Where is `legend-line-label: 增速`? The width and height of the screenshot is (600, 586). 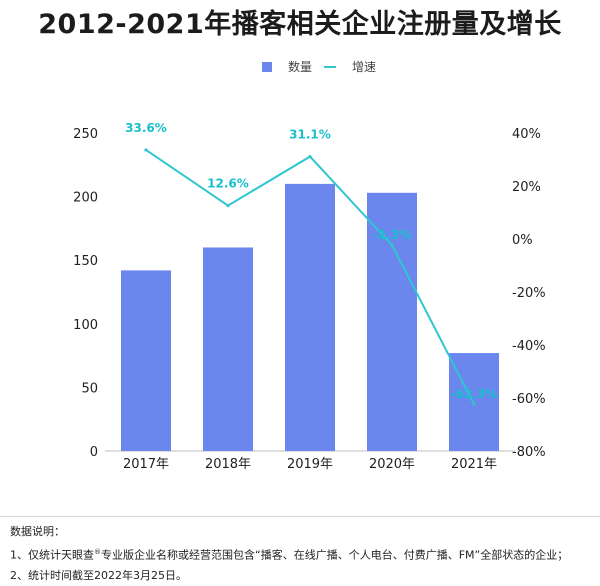 legend-line-label: 增速 is located at coordinates (364, 67).